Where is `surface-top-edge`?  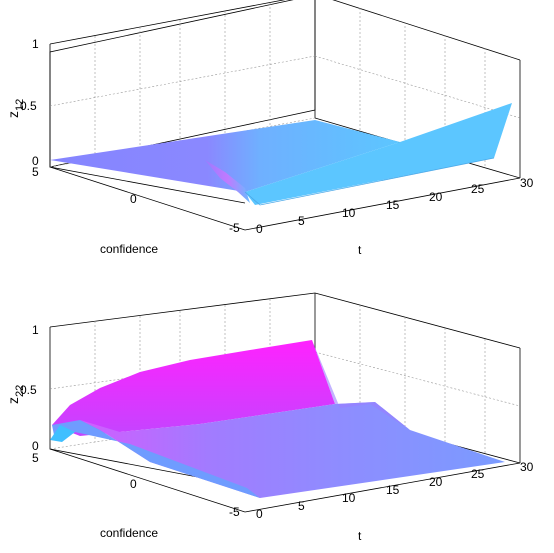 surface-top-edge is located at coordinates (369, 181).